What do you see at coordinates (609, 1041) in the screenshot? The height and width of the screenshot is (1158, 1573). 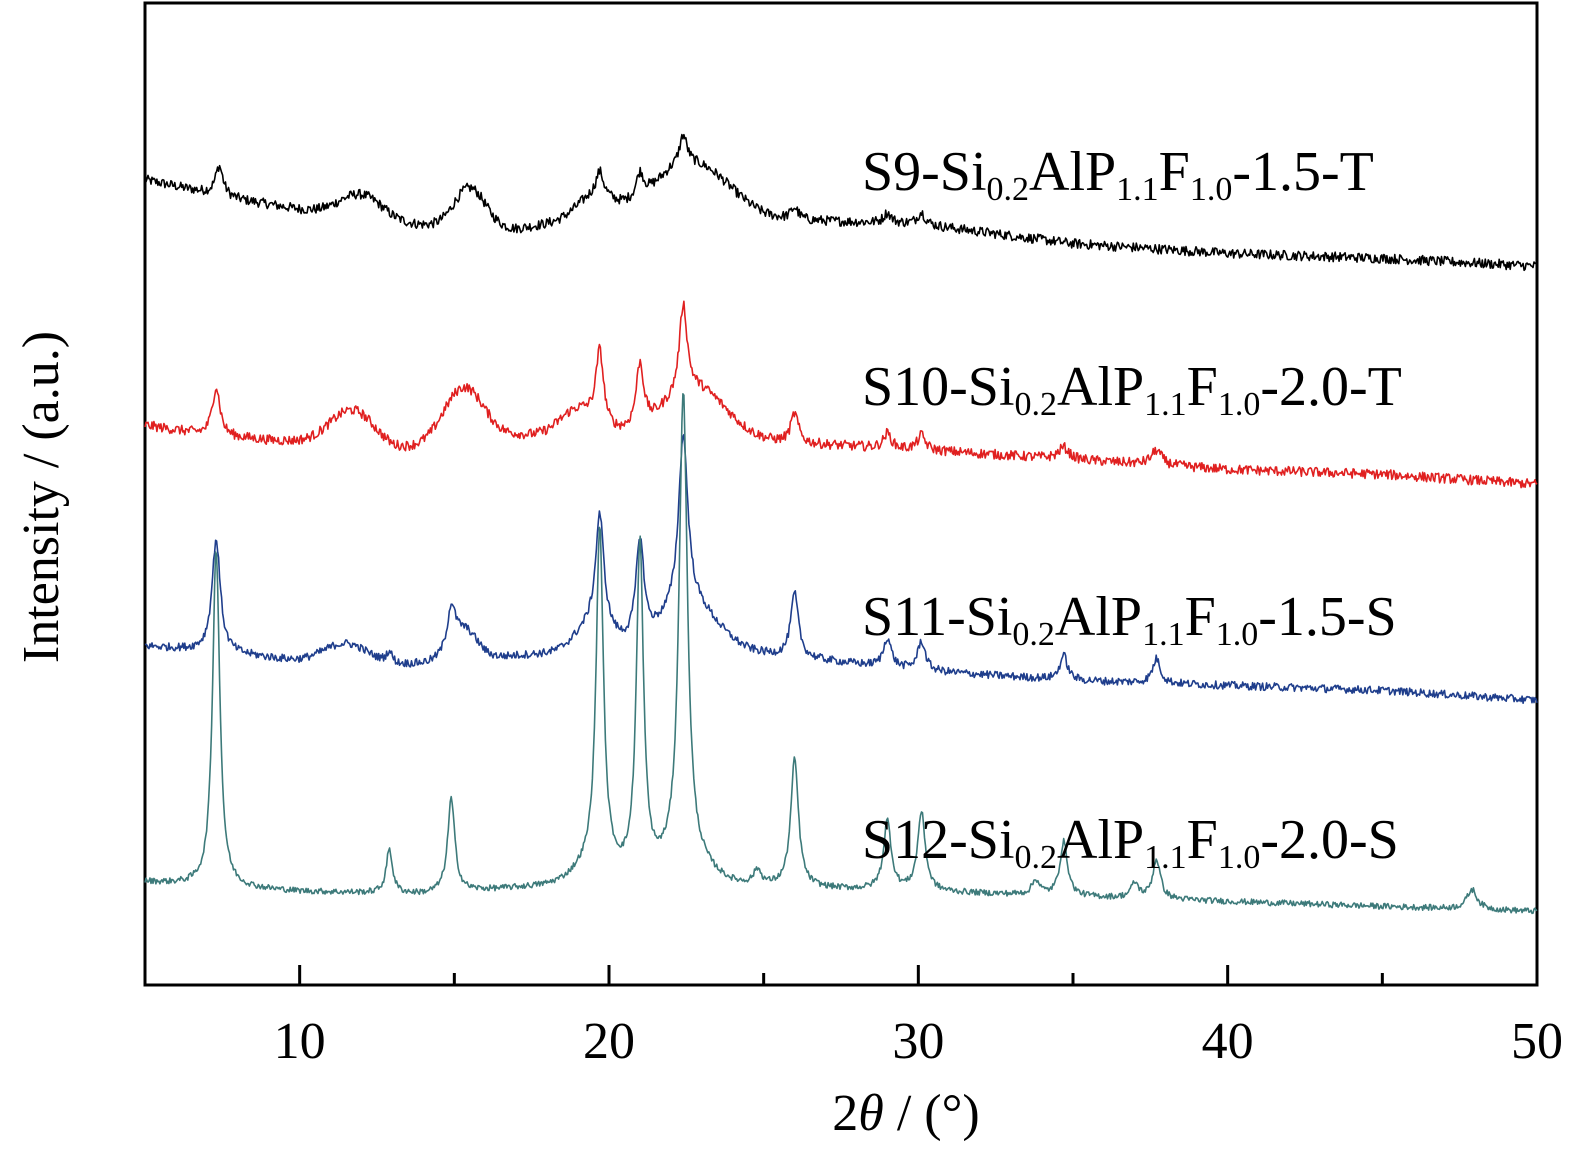 I see `x-tick-label: 20` at bounding box center [609, 1041].